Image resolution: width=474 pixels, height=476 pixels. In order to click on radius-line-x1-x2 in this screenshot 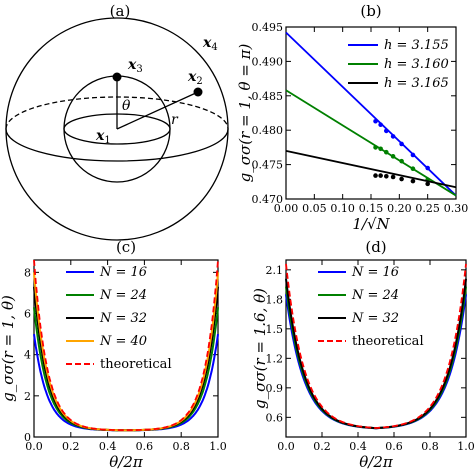, I will do `click(157, 110)`.